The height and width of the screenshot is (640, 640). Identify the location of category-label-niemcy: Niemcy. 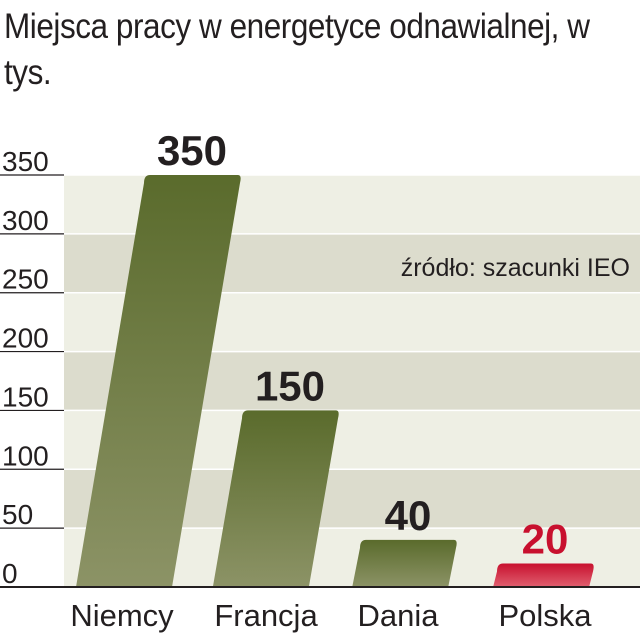
(122, 615).